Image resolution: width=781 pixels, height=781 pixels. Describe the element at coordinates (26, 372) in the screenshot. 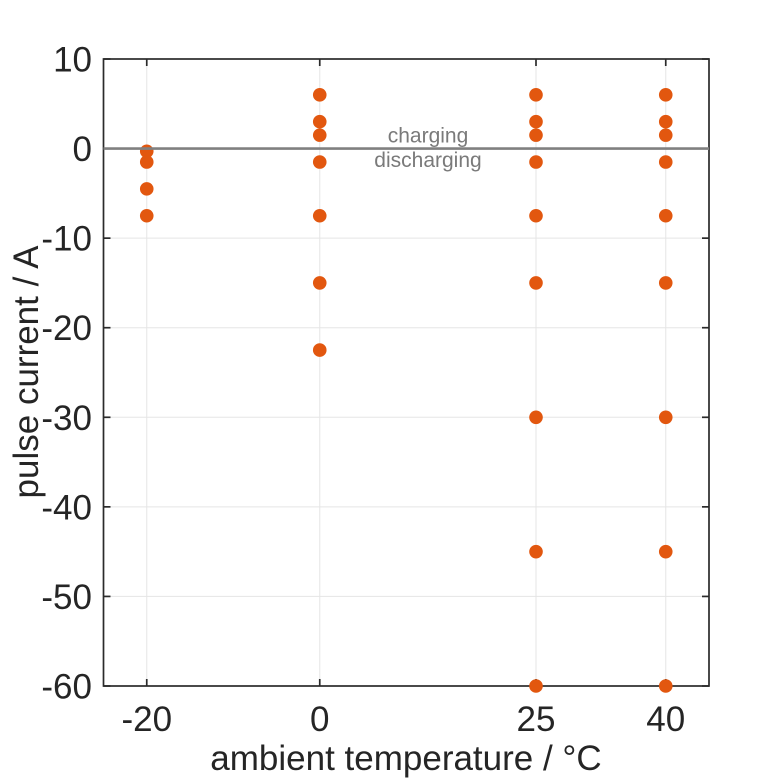

I see `y-axis-label: pulse current / A` at that location.